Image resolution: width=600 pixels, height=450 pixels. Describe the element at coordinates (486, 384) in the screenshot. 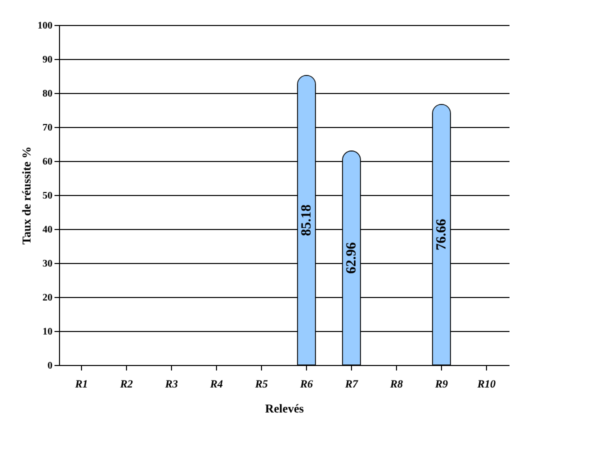

I see `x-tick-label: R10` at that location.